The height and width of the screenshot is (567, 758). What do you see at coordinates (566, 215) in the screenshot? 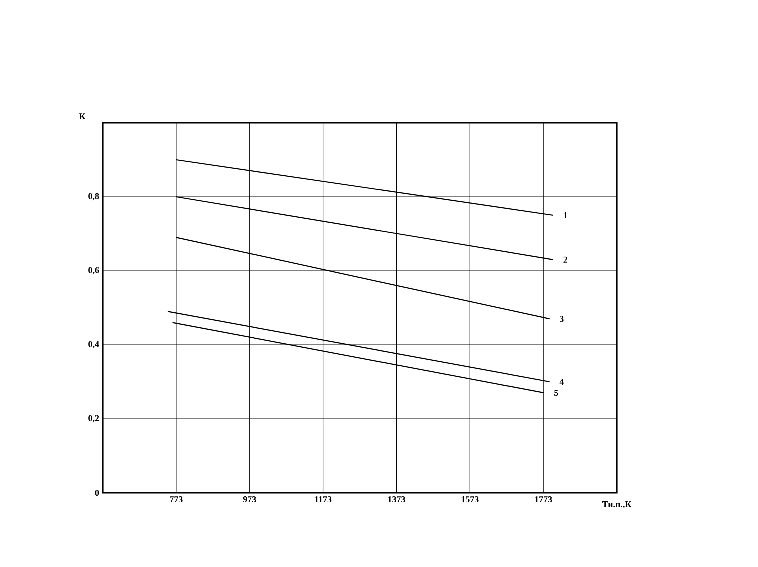
I see `series-label: 1` at bounding box center [566, 215].